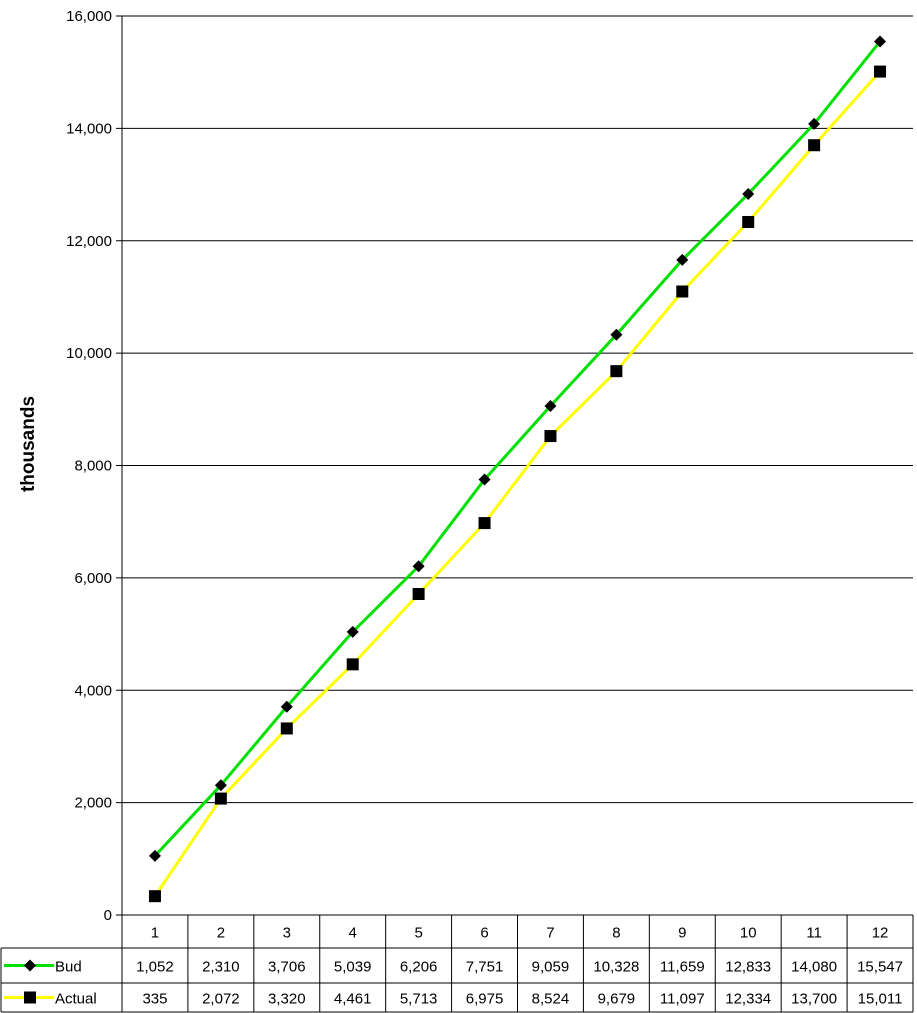 The height and width of the screenshot is (1013, 917). What do you see at coordinates (748, 967) in the screenshot?
I see `data-label-bud: 12,833` at bounding box center [748, 967].